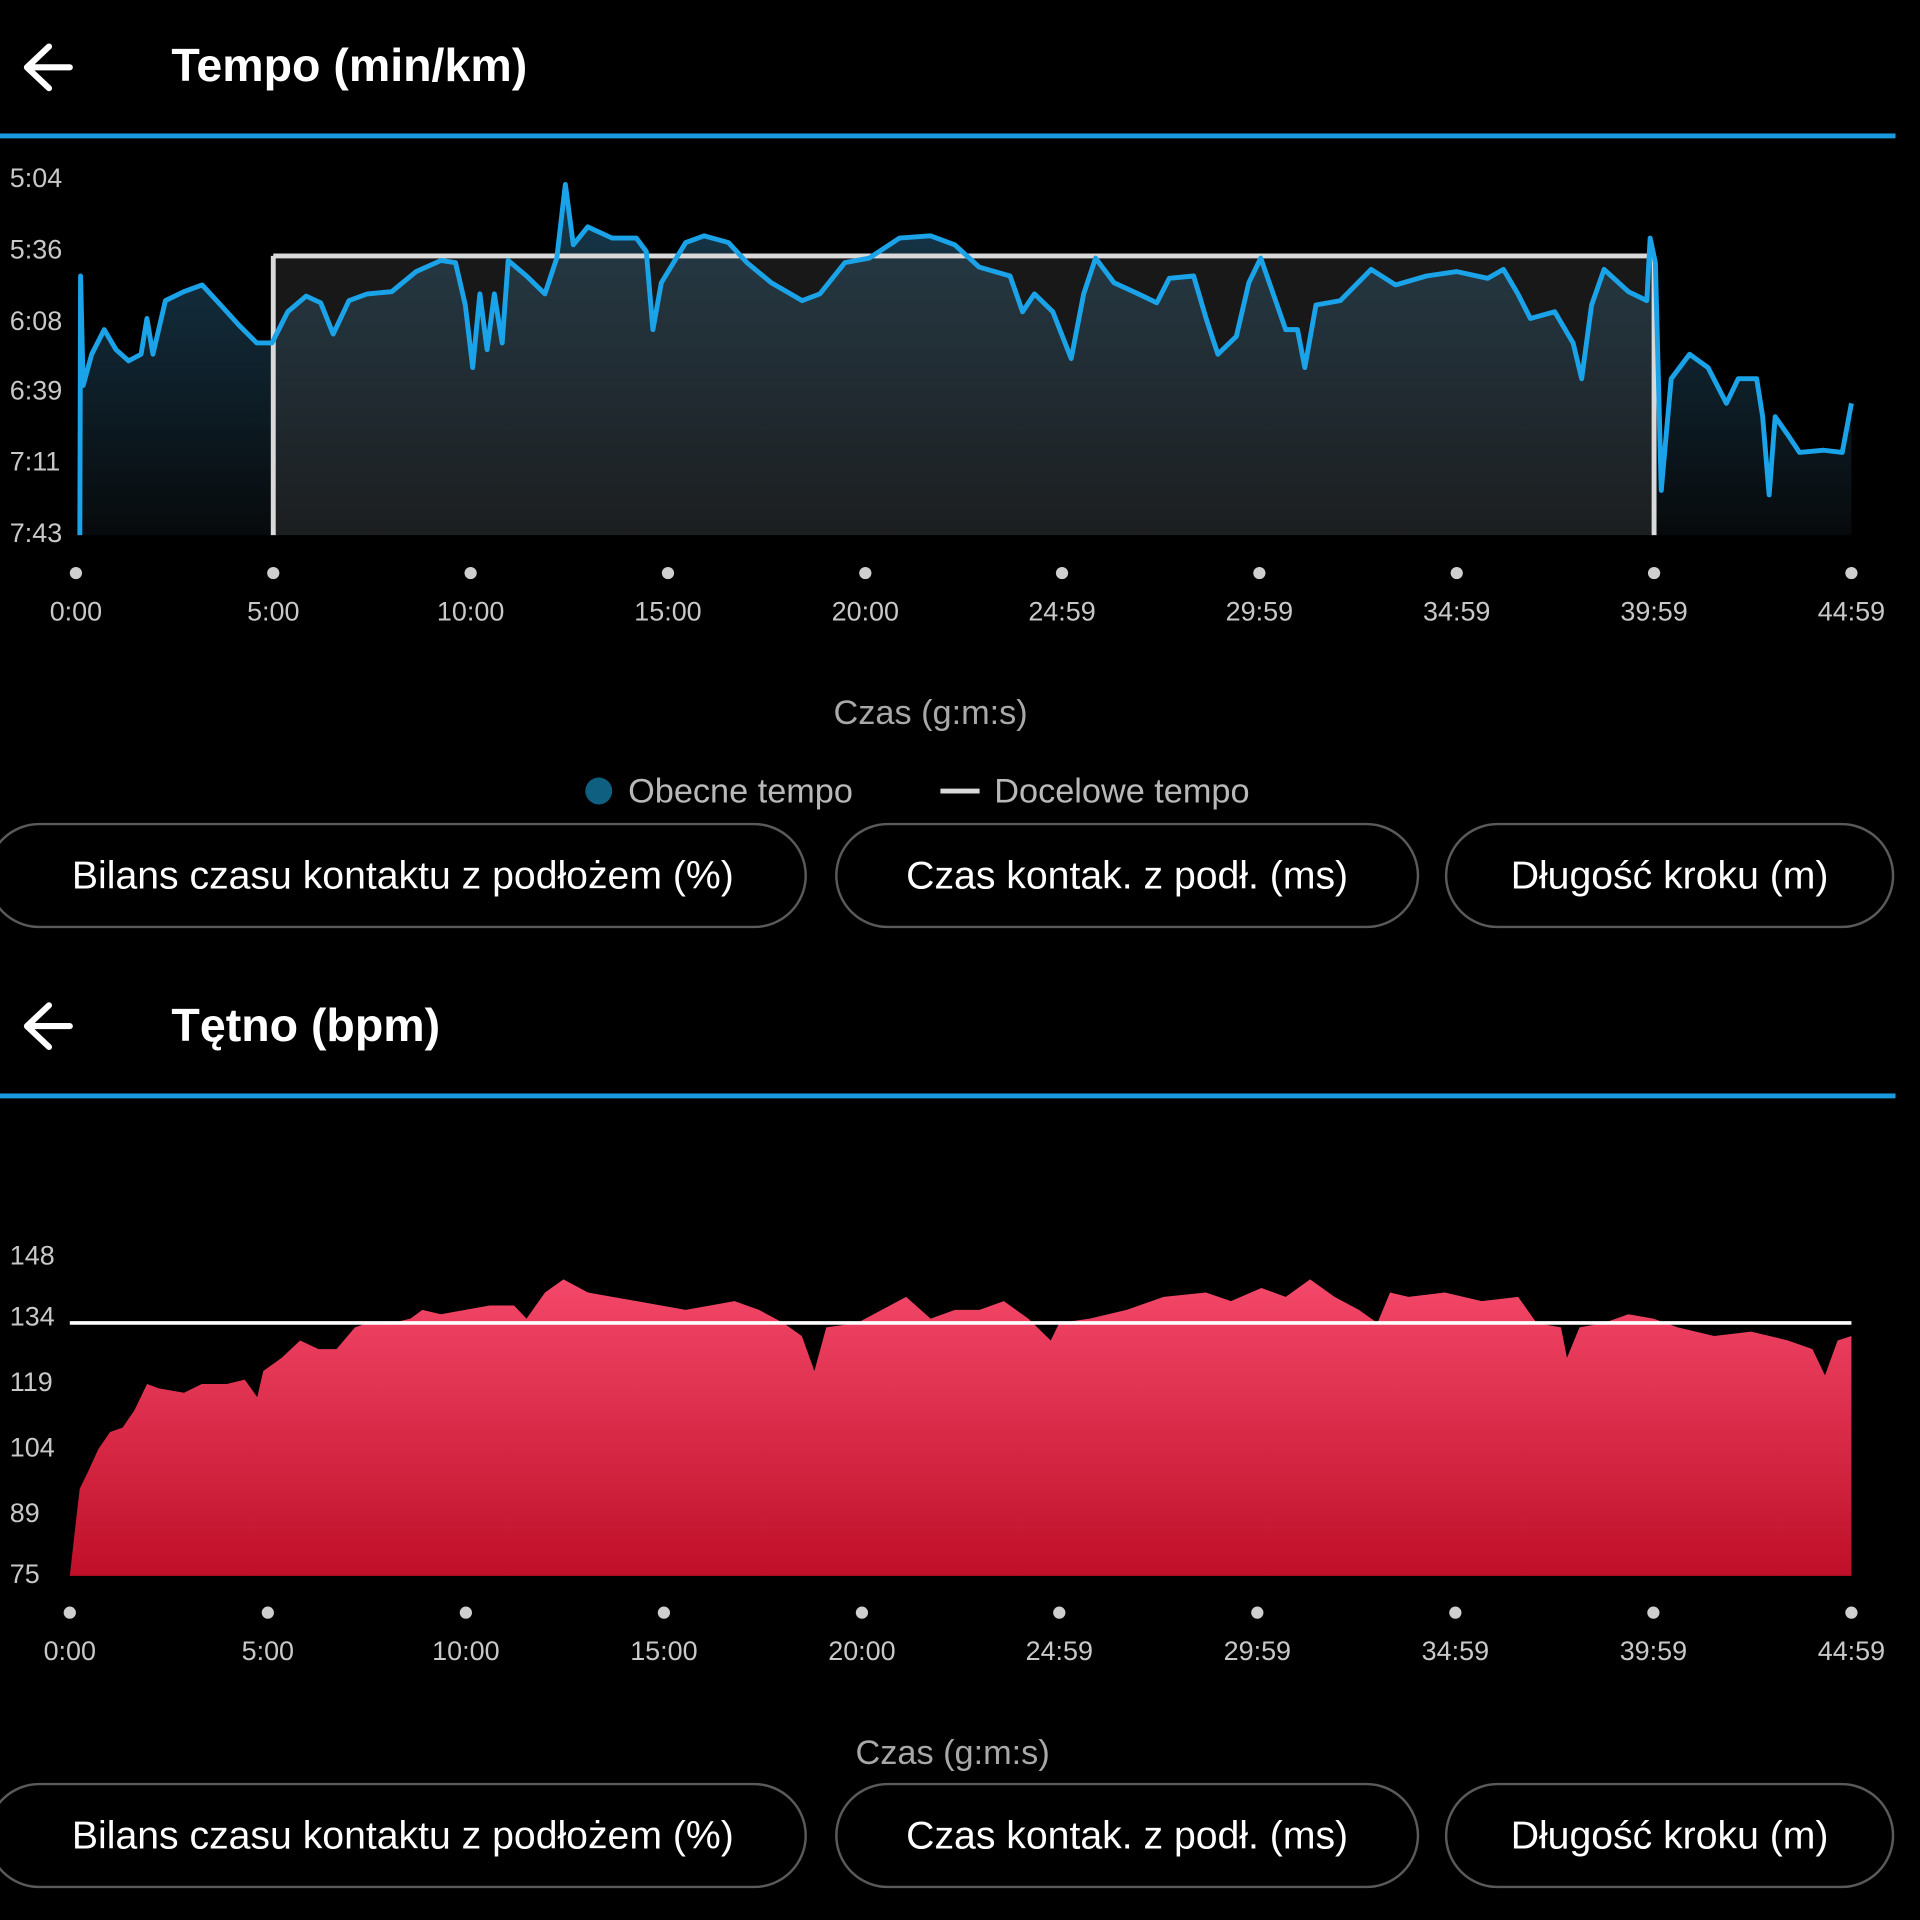 The width and height of the screenshot is (1920, 1920). I want to click on y-tick-label: 148, so click(32, 1256).